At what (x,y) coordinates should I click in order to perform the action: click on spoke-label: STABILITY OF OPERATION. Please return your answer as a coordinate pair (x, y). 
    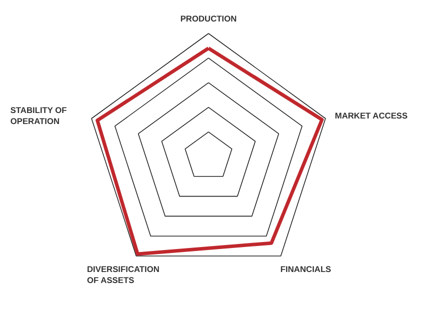
    Looking at the image, I should click on (38, 115).